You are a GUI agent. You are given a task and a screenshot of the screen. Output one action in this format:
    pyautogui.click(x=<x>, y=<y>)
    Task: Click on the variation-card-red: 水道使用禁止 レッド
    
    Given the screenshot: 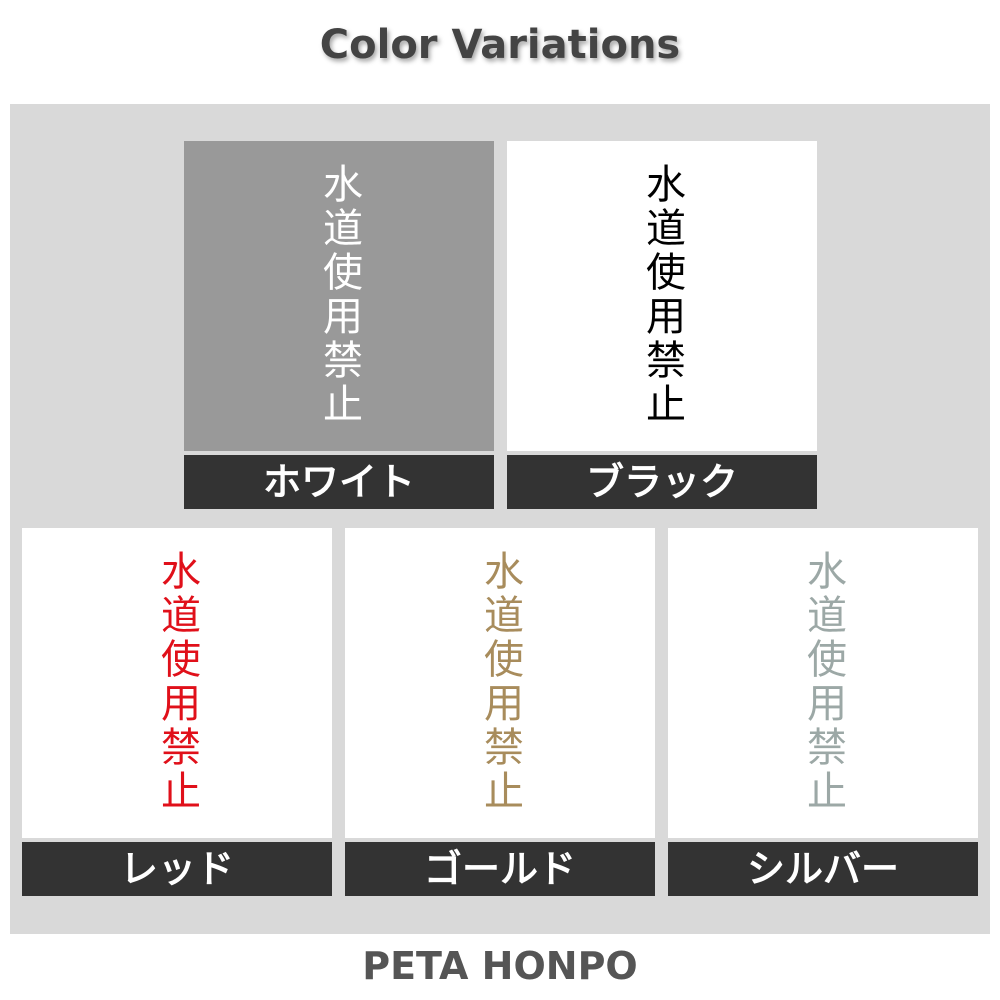 What is the action you would take?
    pyautogui.click(x=177, y=712)
    